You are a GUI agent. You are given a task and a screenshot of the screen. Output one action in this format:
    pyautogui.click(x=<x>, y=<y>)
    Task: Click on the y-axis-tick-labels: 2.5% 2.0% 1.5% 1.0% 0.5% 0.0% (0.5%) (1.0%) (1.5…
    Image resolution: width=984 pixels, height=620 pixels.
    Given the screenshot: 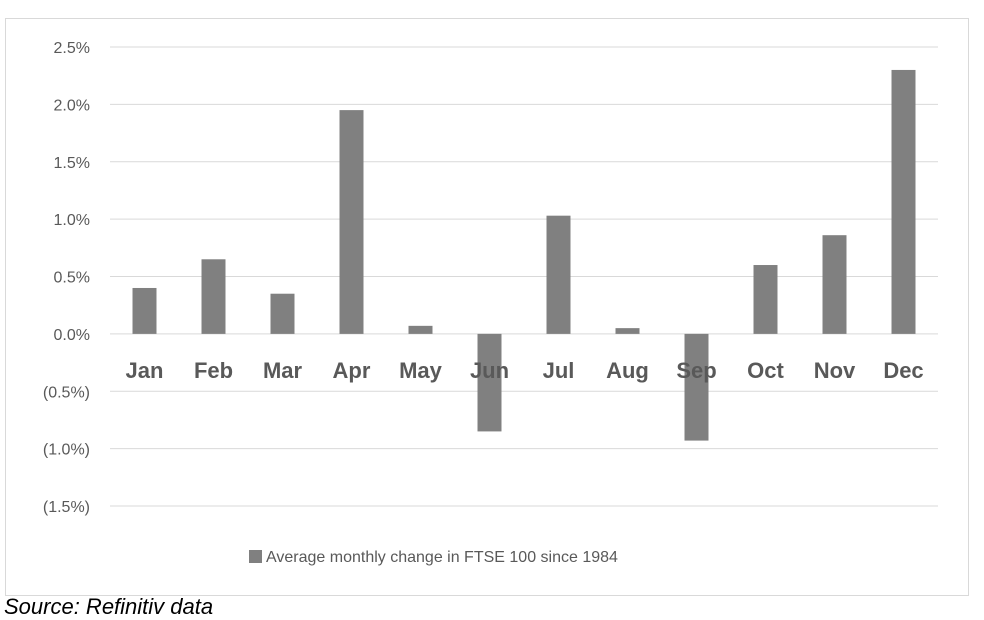 What is the action you would take?
    pyautogui.click(x=66, y=278)
    